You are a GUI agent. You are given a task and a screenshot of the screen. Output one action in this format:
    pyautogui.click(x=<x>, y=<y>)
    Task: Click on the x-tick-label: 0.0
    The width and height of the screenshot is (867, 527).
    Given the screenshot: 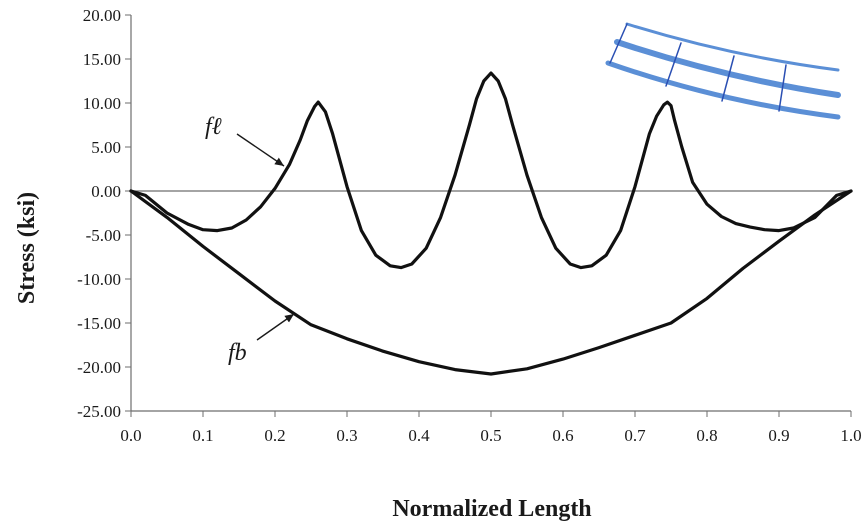 What is the action you would take?
    pyautogui.click(x=130, y=435)
    